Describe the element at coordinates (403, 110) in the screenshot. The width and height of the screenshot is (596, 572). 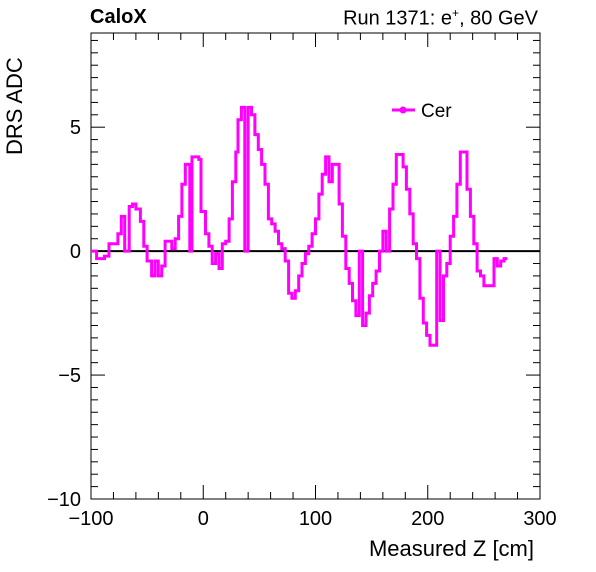
I see `legend-marker-cer` at that location.